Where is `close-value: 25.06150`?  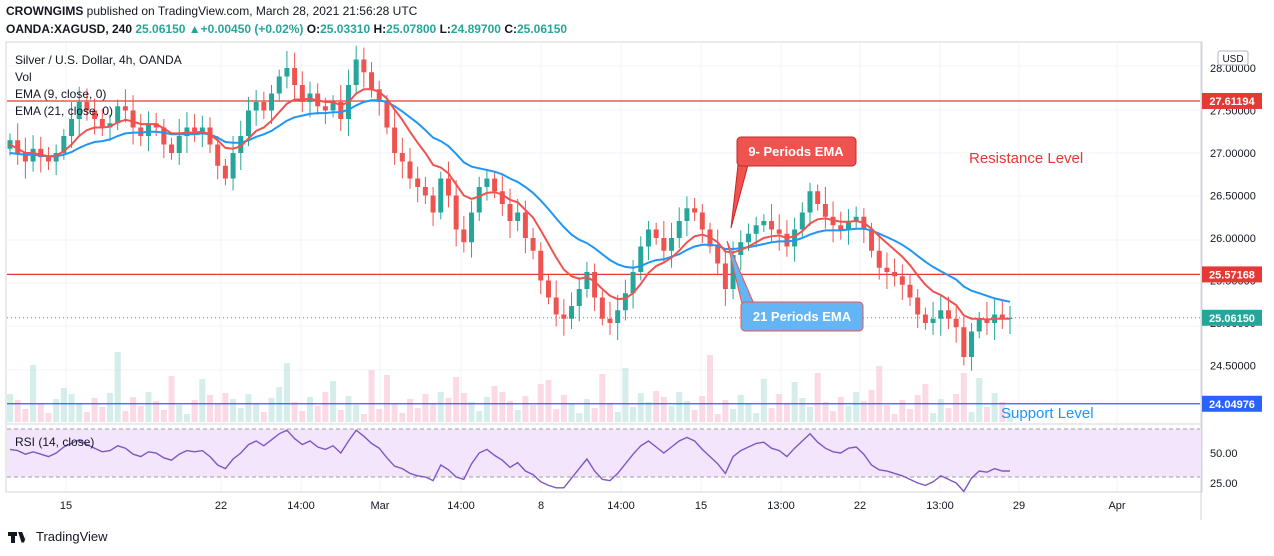
close-value: 25.06150 is located at coordinates (542, 29).